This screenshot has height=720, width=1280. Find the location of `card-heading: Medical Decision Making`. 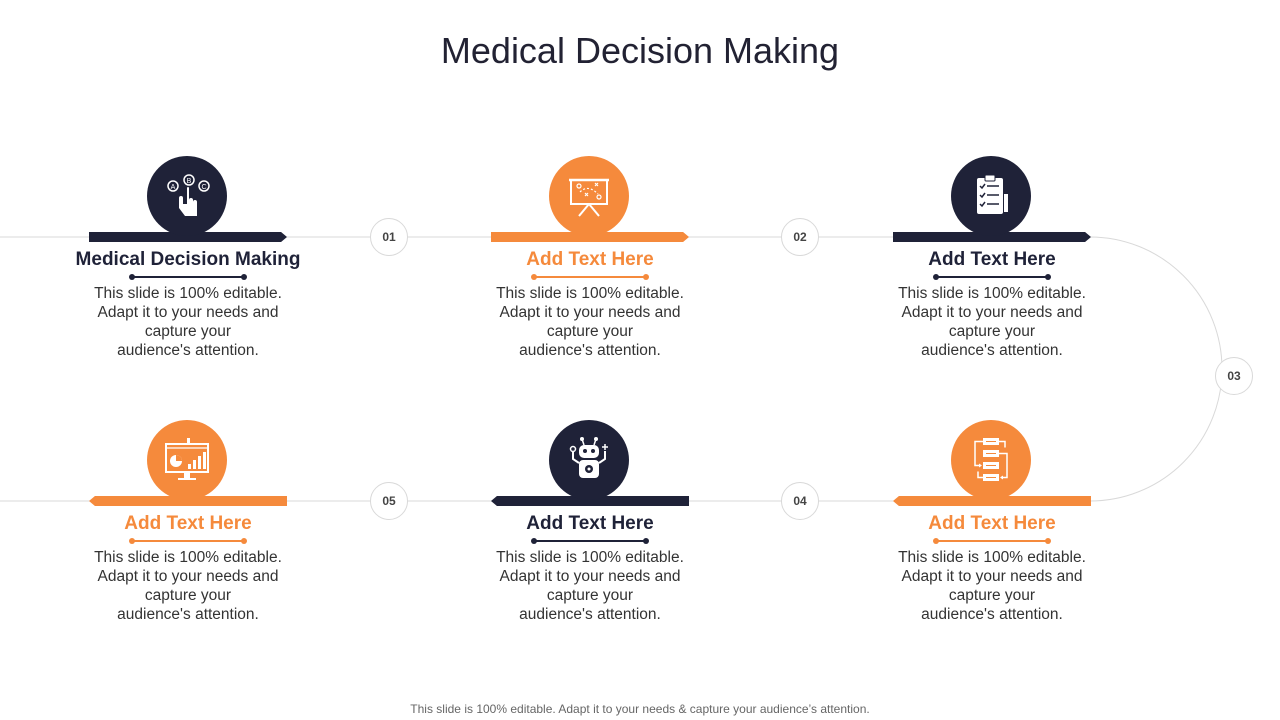

card-heading: Medical Decision Making is located at coordinates (188, 259).